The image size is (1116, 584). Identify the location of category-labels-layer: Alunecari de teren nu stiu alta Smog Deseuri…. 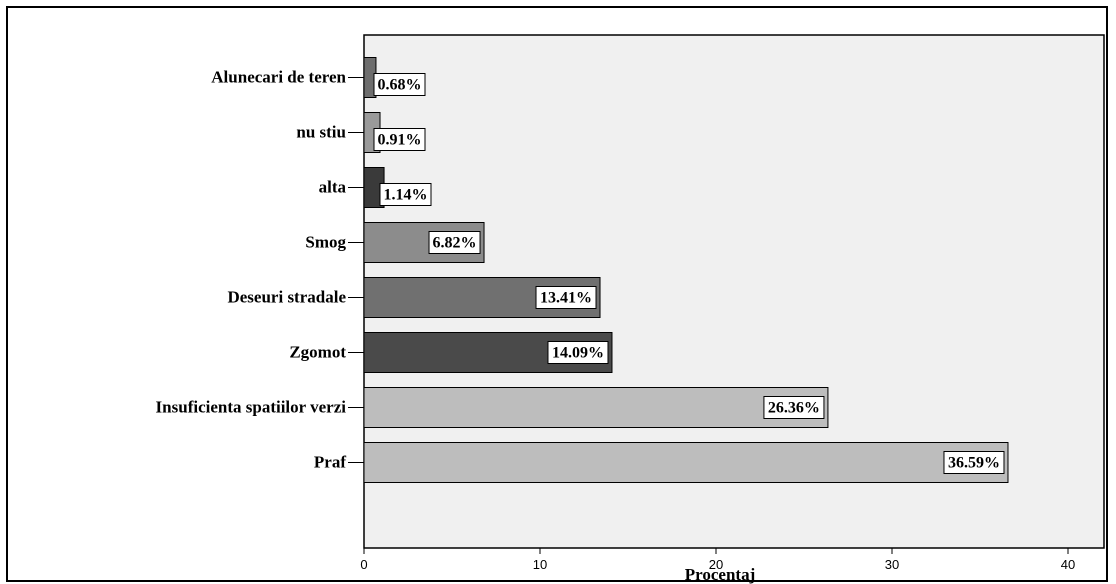
(260, 270).